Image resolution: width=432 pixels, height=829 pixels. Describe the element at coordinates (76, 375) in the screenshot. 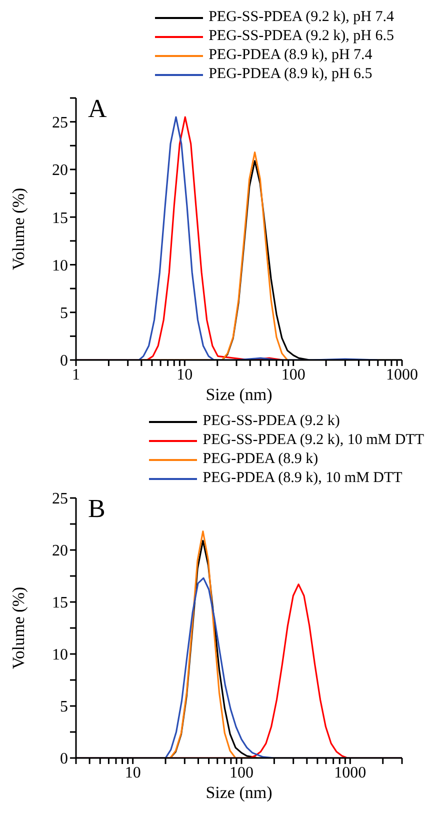

I see `x-tick-label: 1` at that location.